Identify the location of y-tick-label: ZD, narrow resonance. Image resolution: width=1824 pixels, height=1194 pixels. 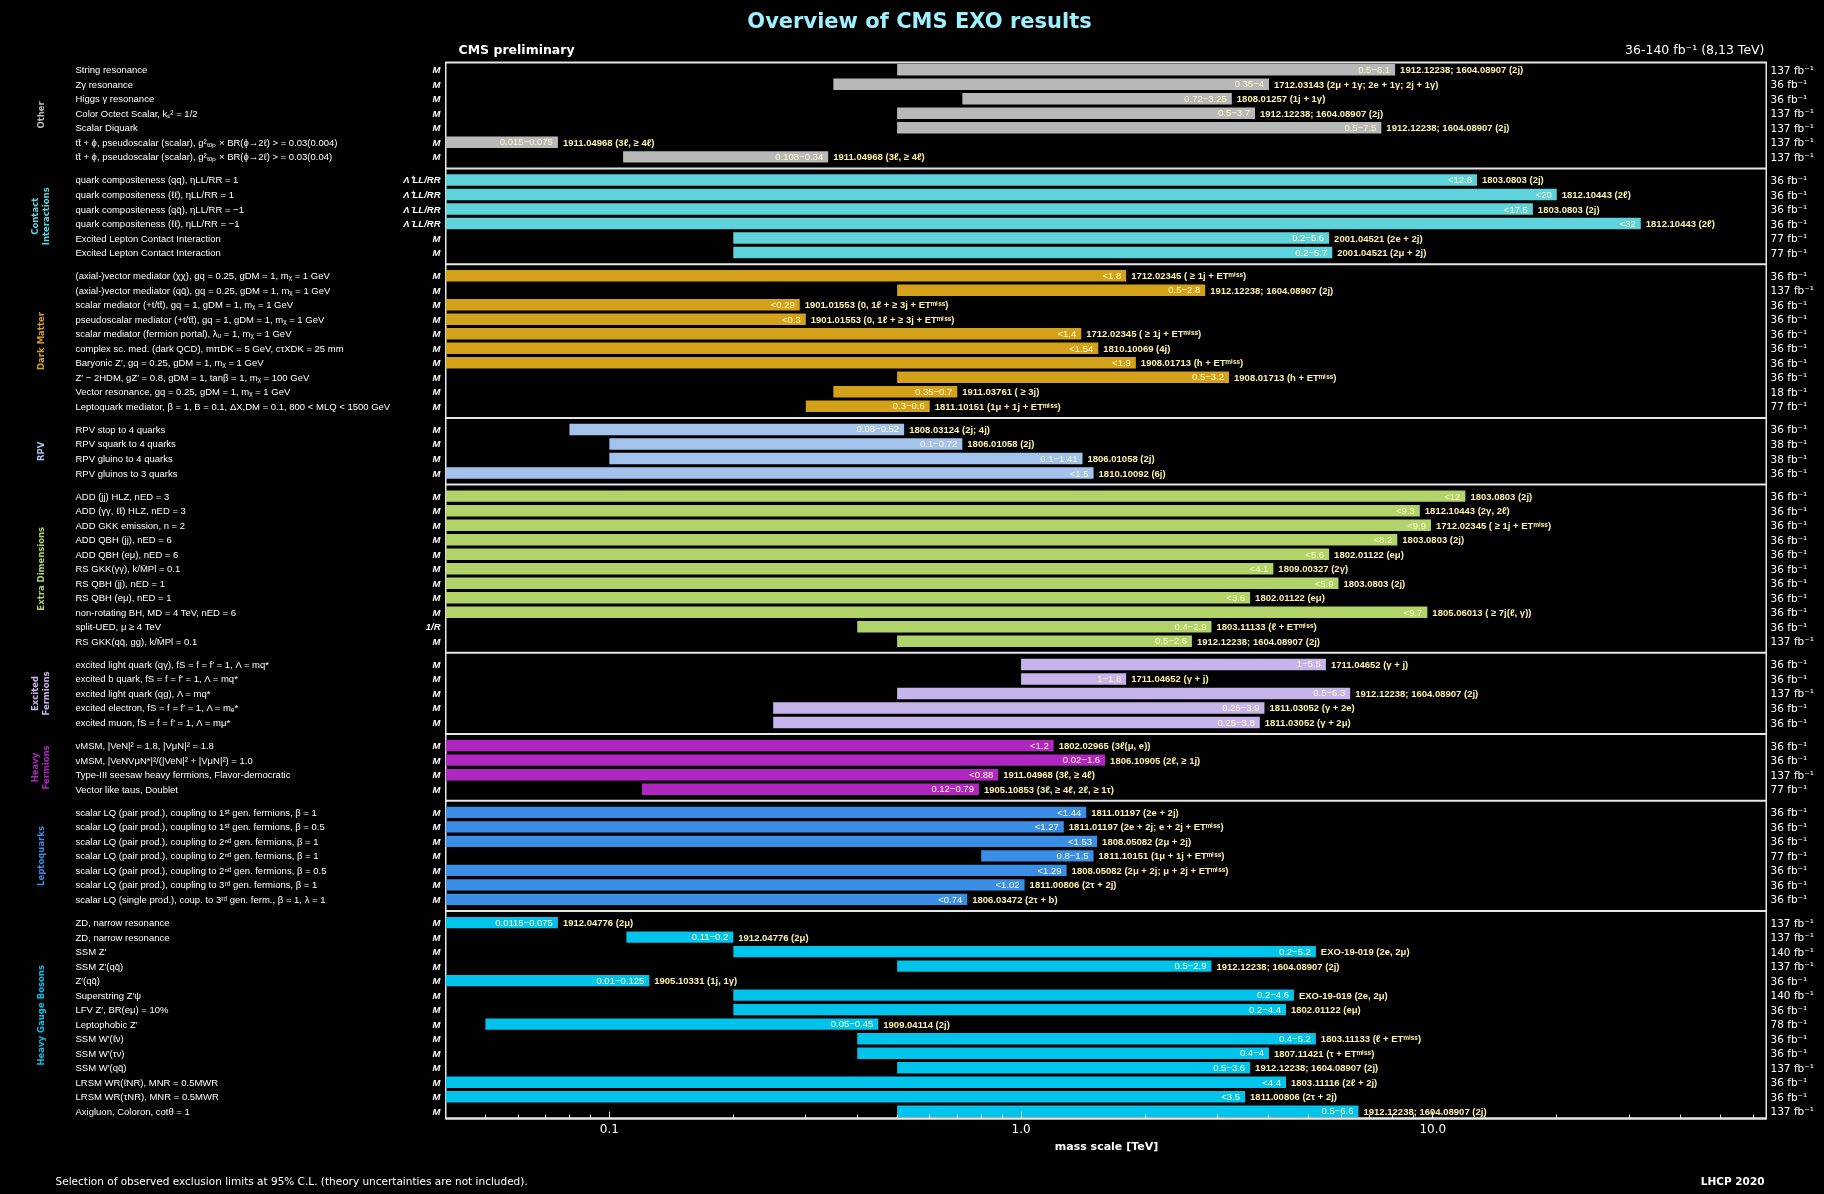
(122, 923).